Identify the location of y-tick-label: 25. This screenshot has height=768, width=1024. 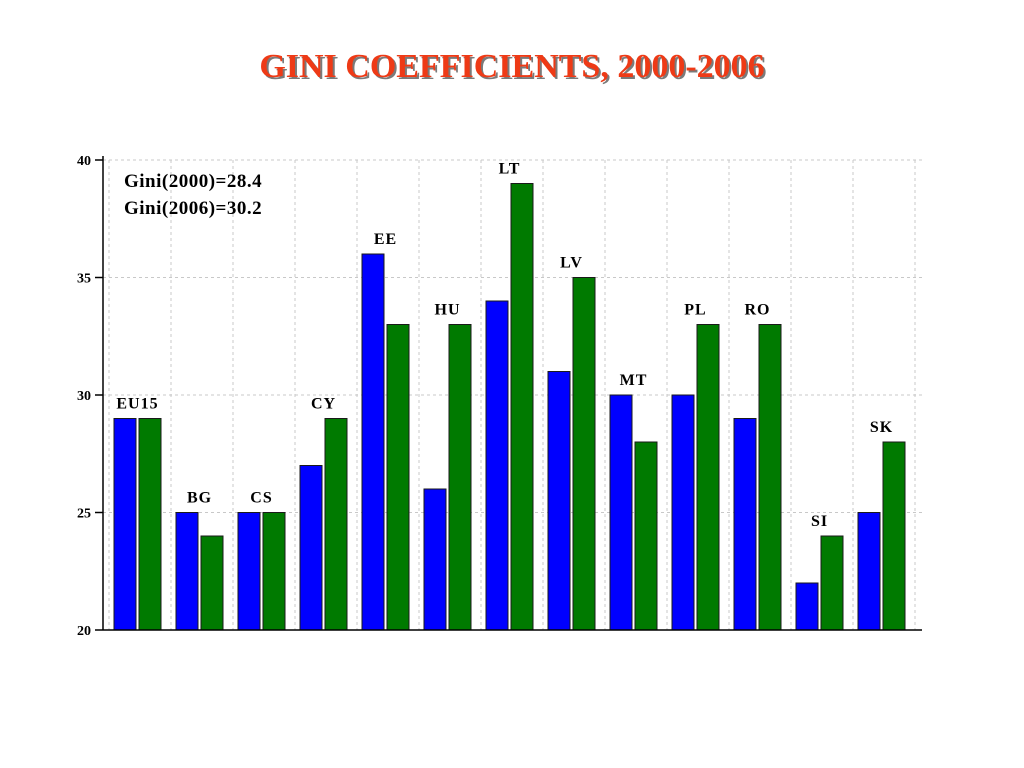
(84, 514).